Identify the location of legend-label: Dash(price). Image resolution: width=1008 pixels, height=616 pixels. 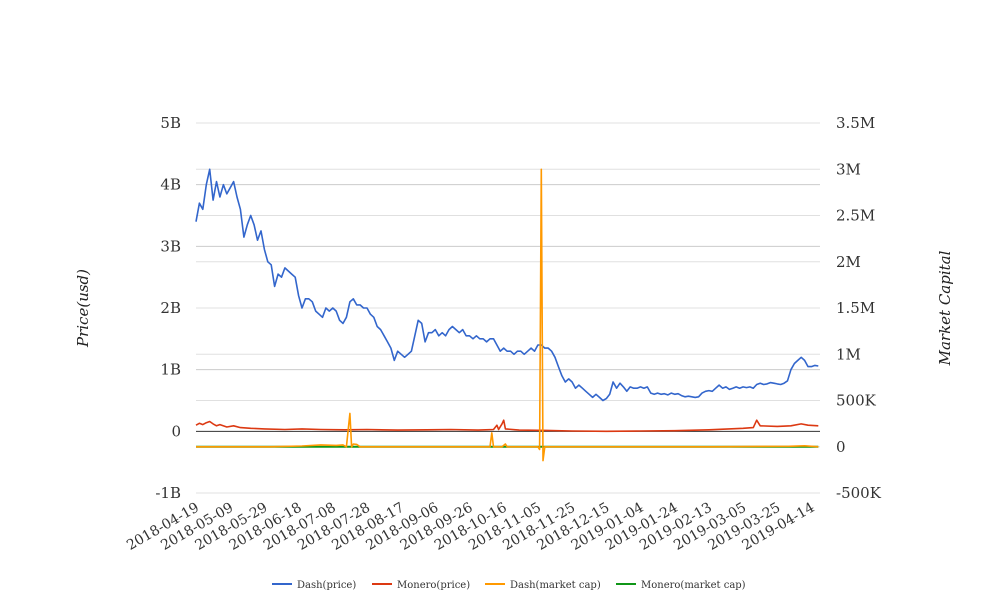
(326, 585).